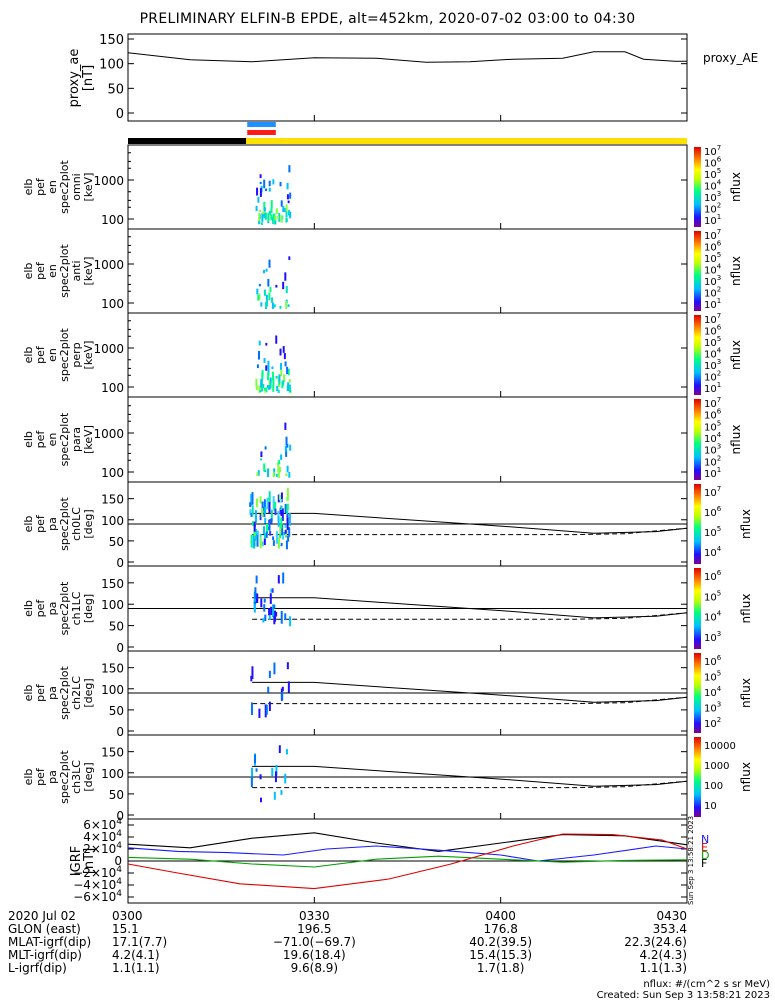  What do you see at coordinates (42, 916) in the screenshot?
I see `footer-row-label: 2020 Jul 02` at bounding box center [42, 916].